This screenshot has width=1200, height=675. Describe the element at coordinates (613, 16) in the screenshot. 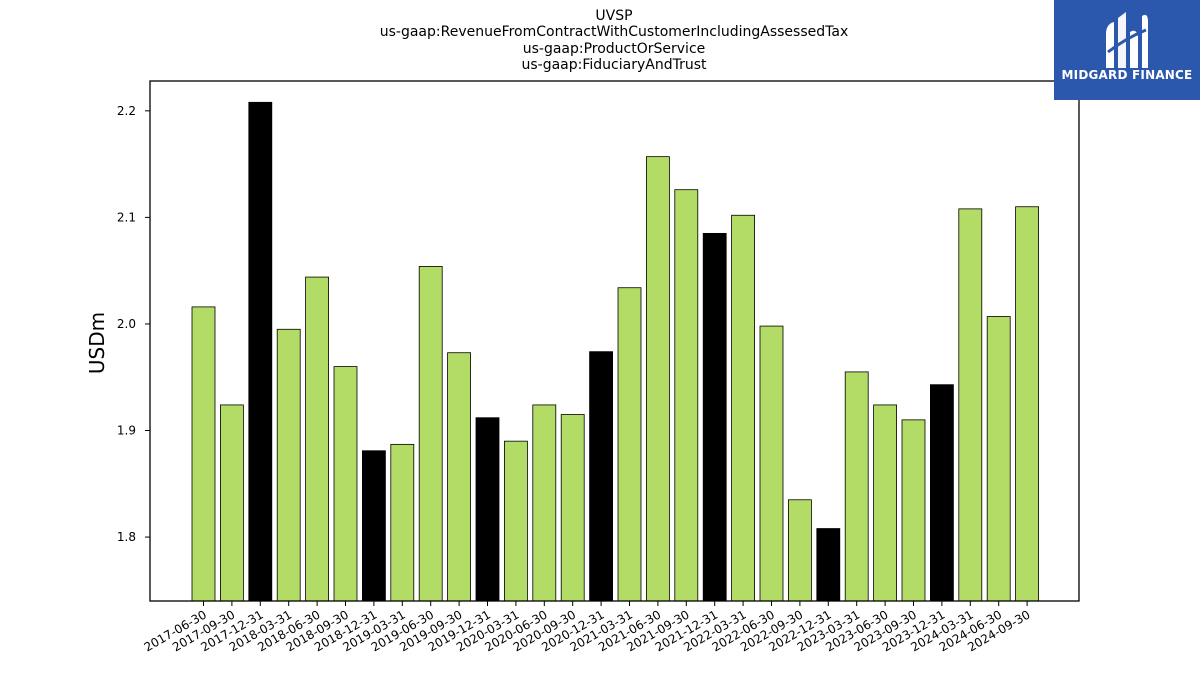

I see `chart-title-line-1: UVSP` at that location.